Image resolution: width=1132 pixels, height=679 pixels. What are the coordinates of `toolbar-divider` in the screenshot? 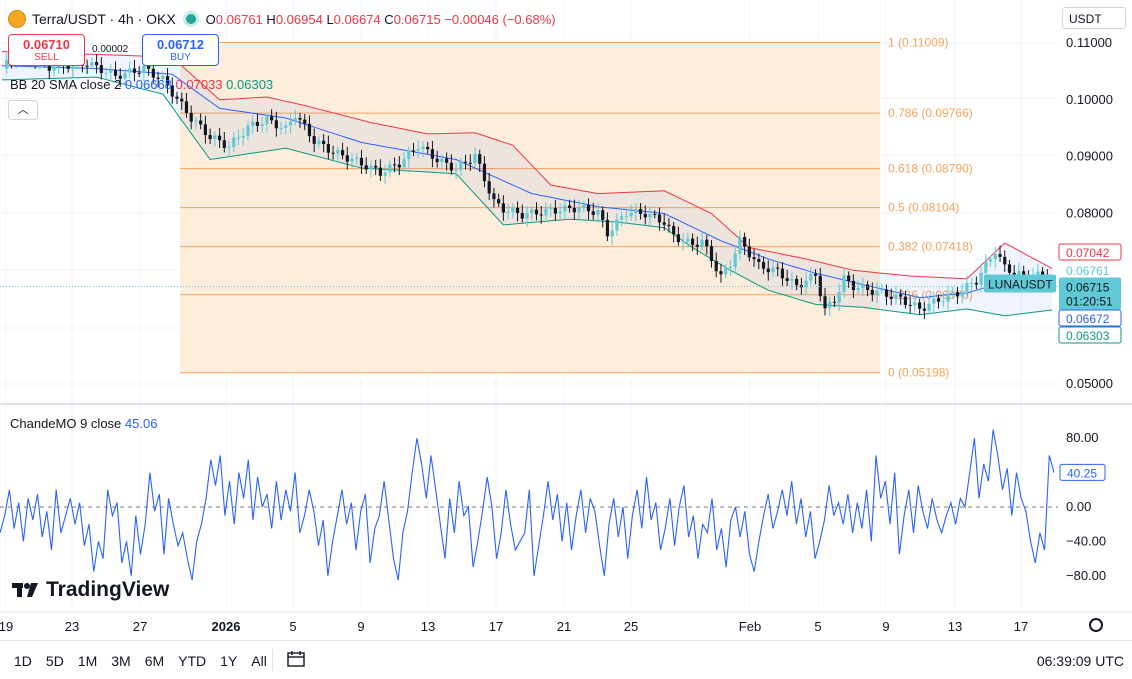 It's located at (272, 660).